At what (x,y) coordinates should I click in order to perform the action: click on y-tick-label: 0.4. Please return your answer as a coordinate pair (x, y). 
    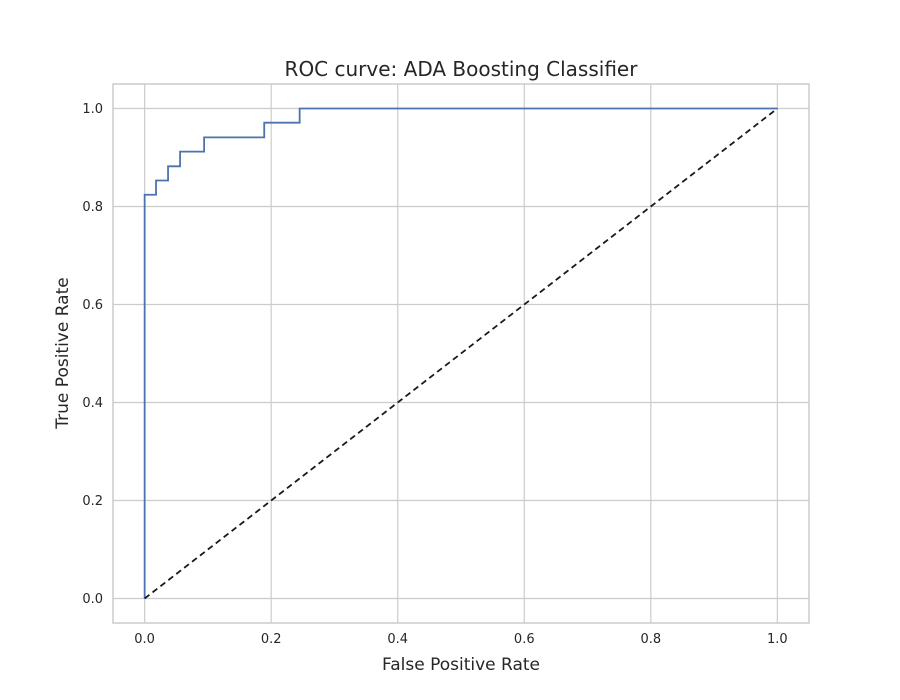
    Looking at the image, I should click on (92, 403).